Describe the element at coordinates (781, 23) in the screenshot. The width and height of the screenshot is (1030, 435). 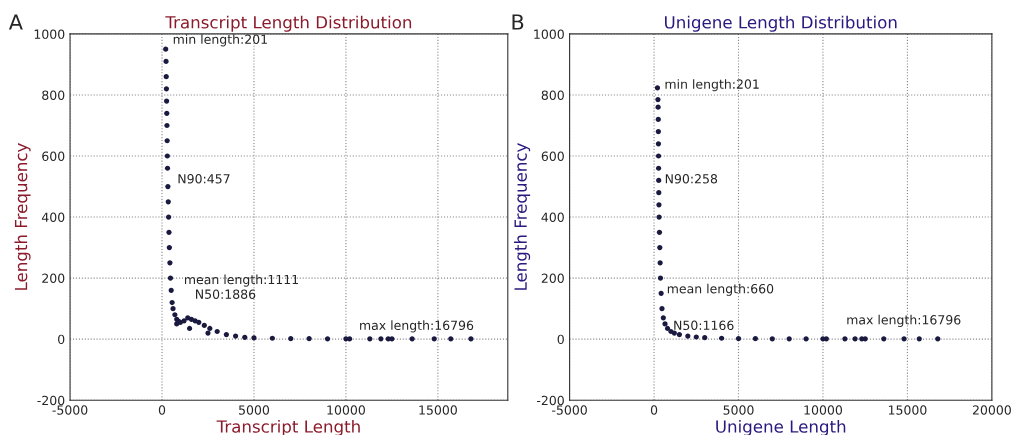
I see `chart-title: Unigene Length Distribution` at that location.